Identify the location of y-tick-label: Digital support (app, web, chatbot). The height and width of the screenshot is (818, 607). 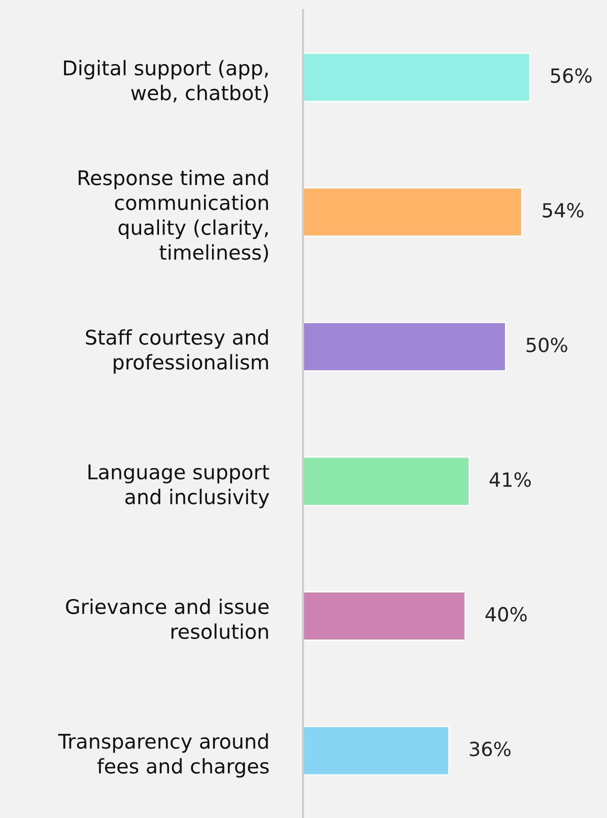
(166, 81).